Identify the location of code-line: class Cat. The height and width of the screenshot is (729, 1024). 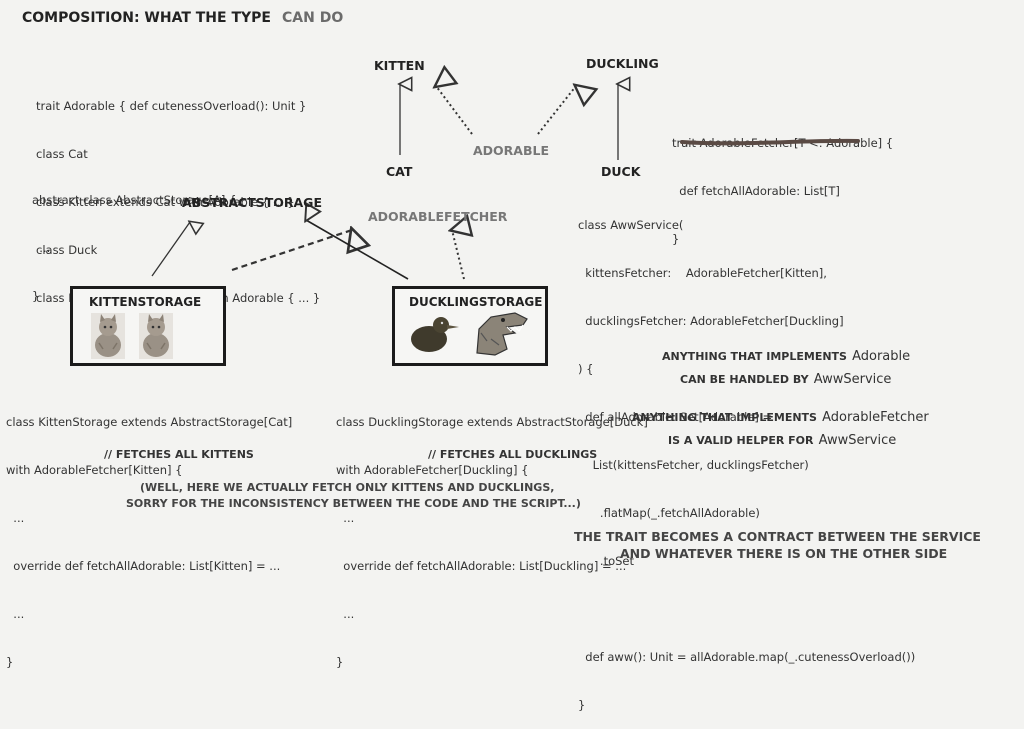
(62, 154).